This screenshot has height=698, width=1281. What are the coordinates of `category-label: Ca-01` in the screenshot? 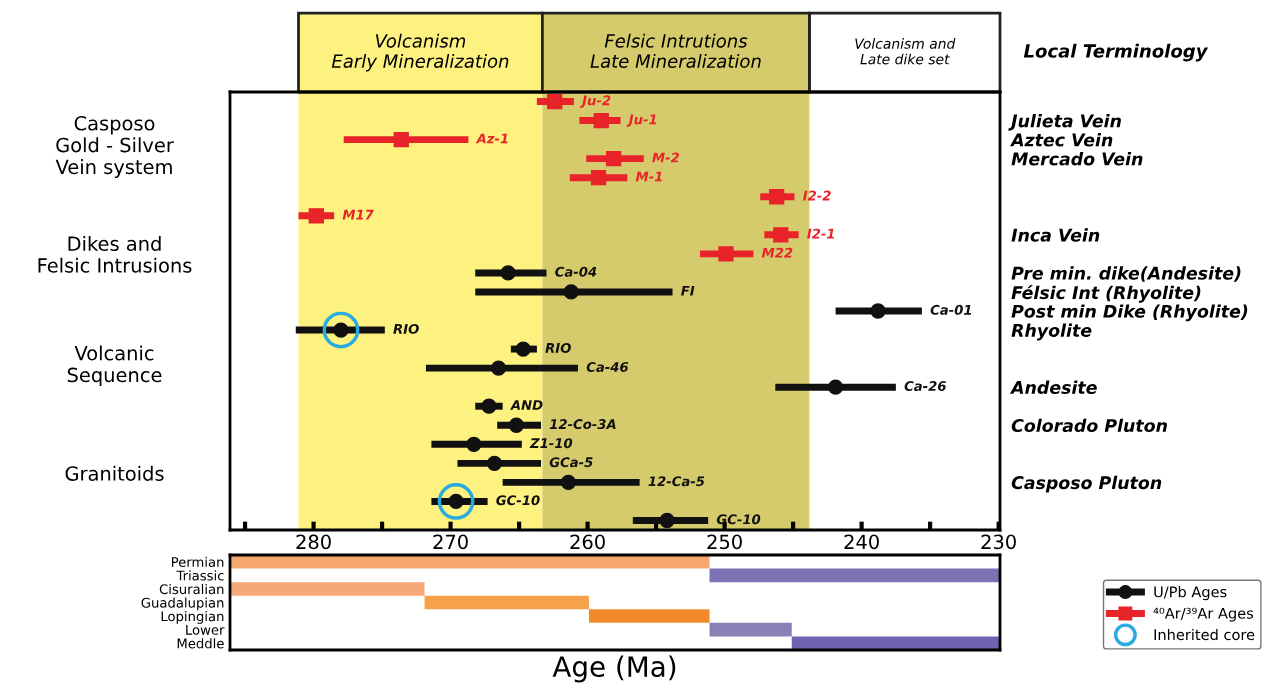 It's located at (950, 309).